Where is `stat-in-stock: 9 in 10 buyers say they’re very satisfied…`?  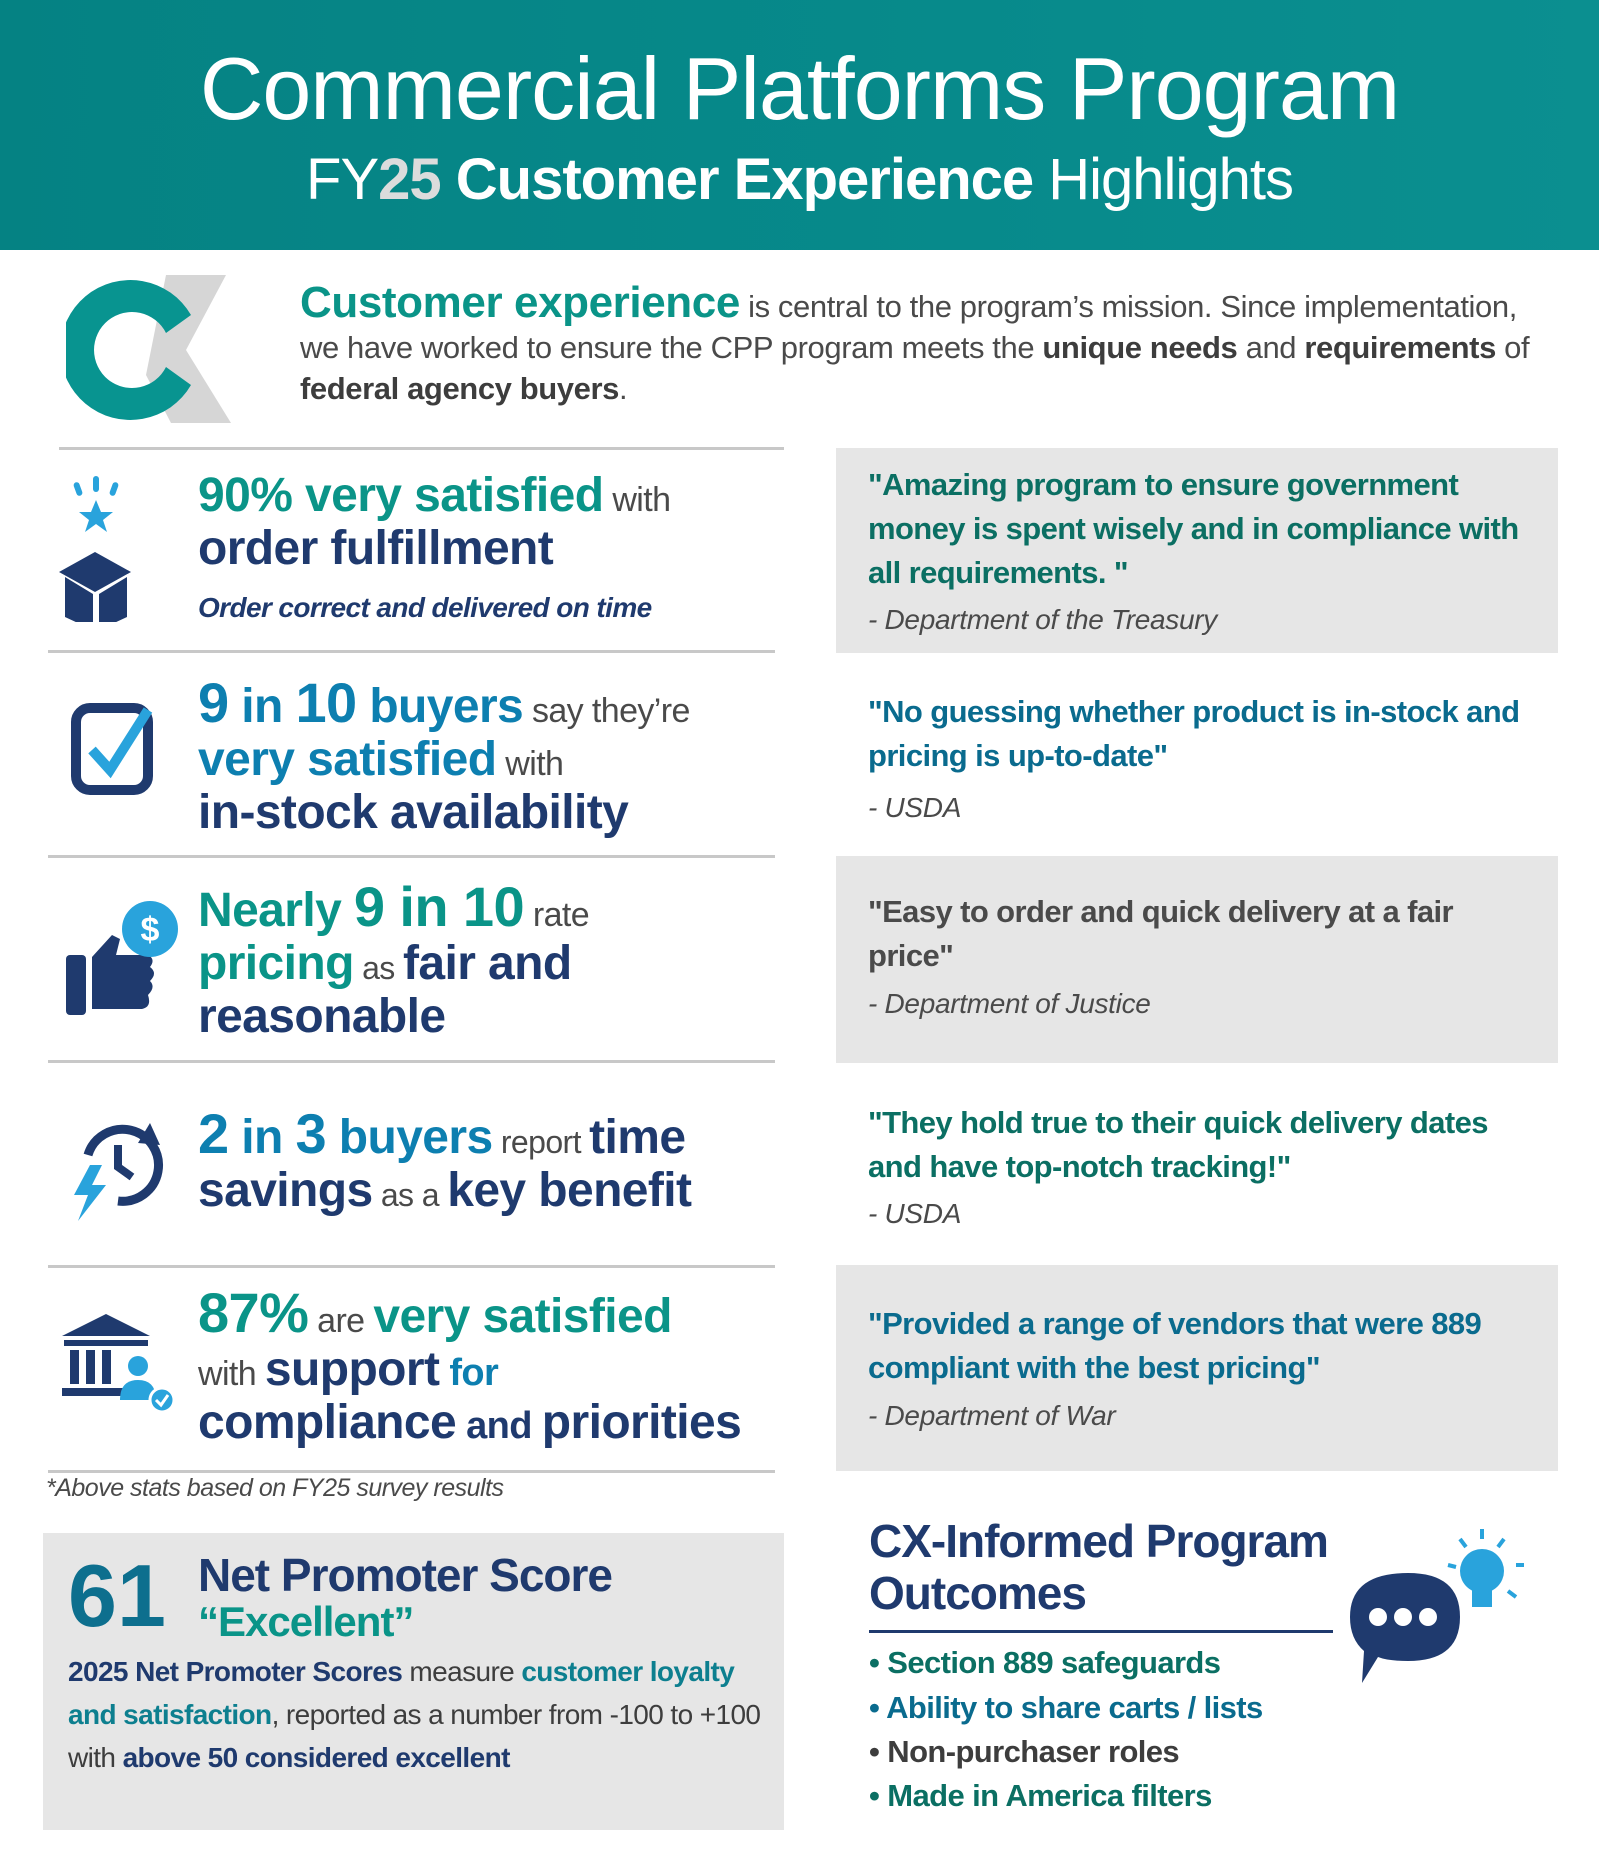
stat-in-stock: 9 in 10 buyers say they’re very satisfied… is located at coordinates (444, 755).